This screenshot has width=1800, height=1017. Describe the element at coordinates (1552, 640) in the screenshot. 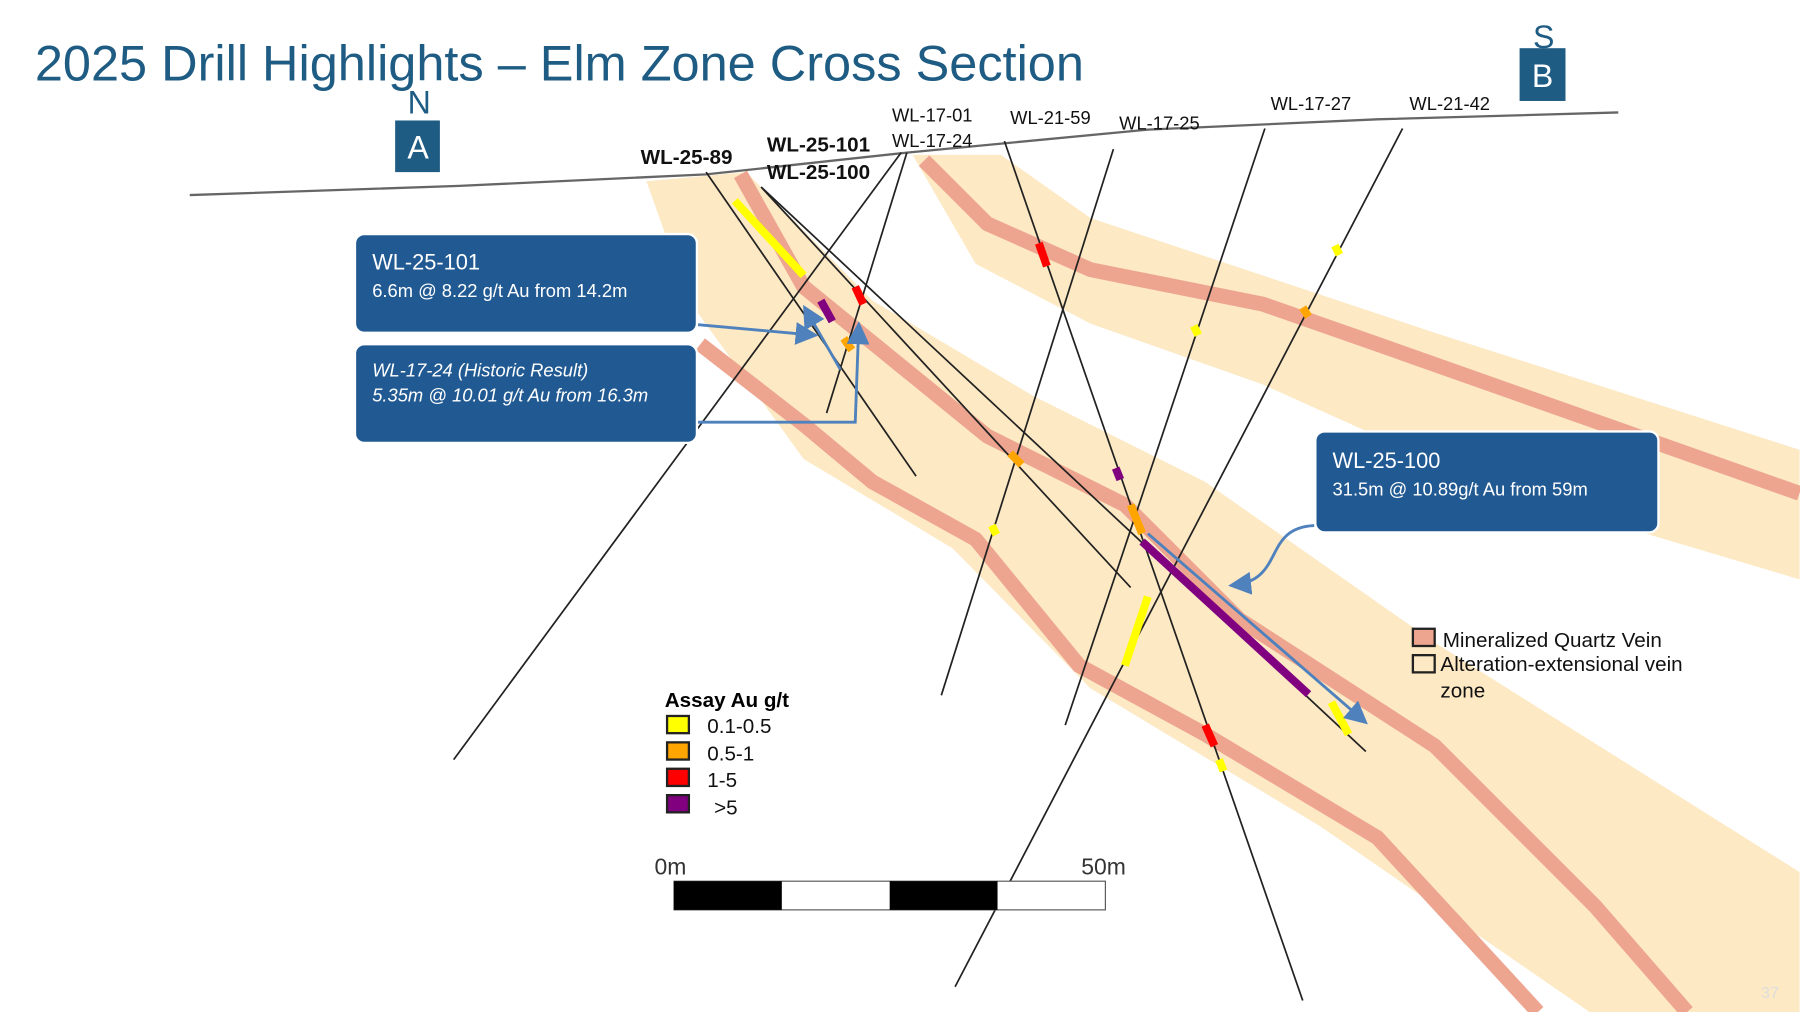

I see `legend-label: Mineralized Quartz Vein` at that location.